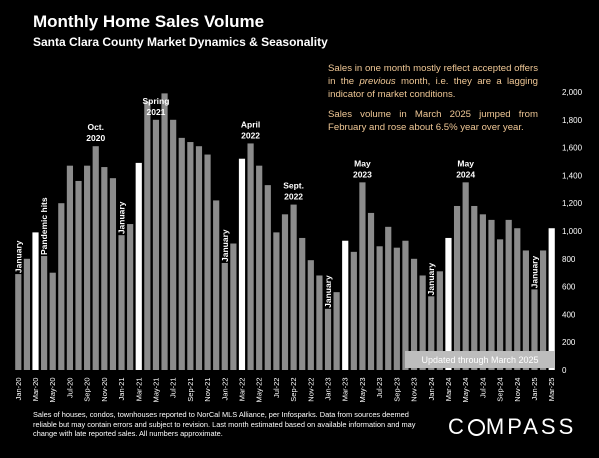 Image resolution: width=599 pixels, height=458 pixels. What do you see at coordinates (155, 390) in the screenshot?
I see `x-tick-label: May-21` at bounding box center [155, 390].